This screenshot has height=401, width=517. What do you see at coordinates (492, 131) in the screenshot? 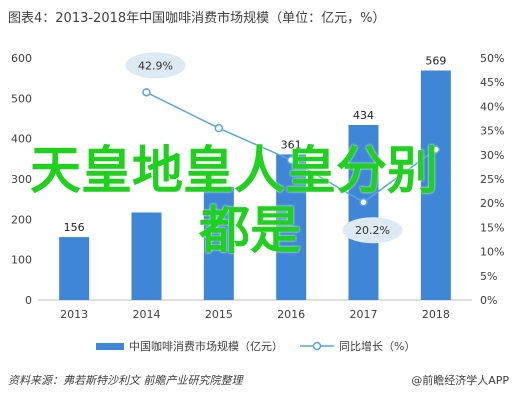
I see `y2-tick-label: 35%` at bounding box center [492, 131].